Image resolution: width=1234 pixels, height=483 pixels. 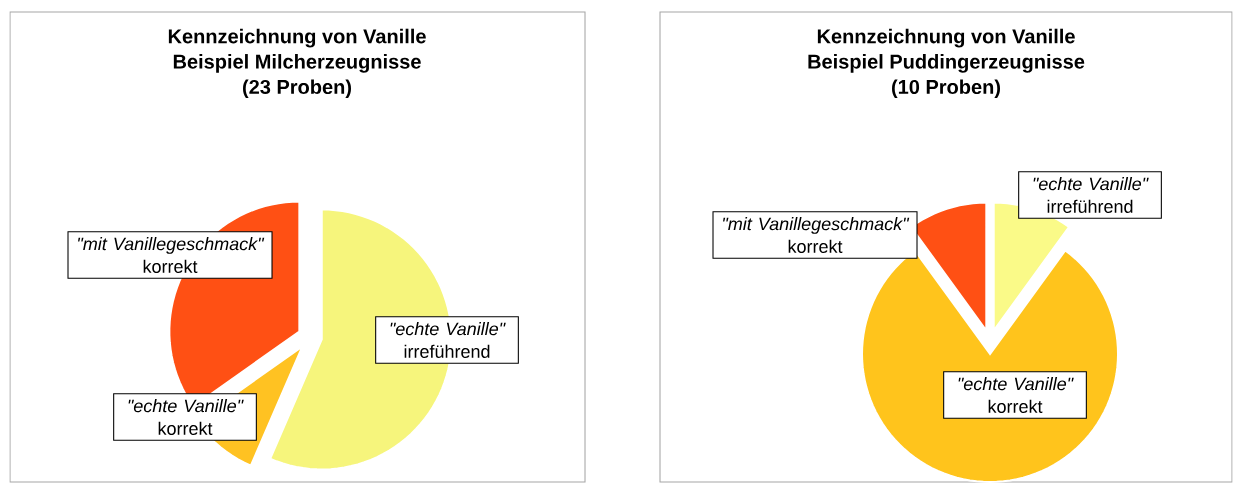 What do you see at coordinates (946, 89) in the screenshot?
I see `text: (10 Proben)` at bounding box center [946, 89].